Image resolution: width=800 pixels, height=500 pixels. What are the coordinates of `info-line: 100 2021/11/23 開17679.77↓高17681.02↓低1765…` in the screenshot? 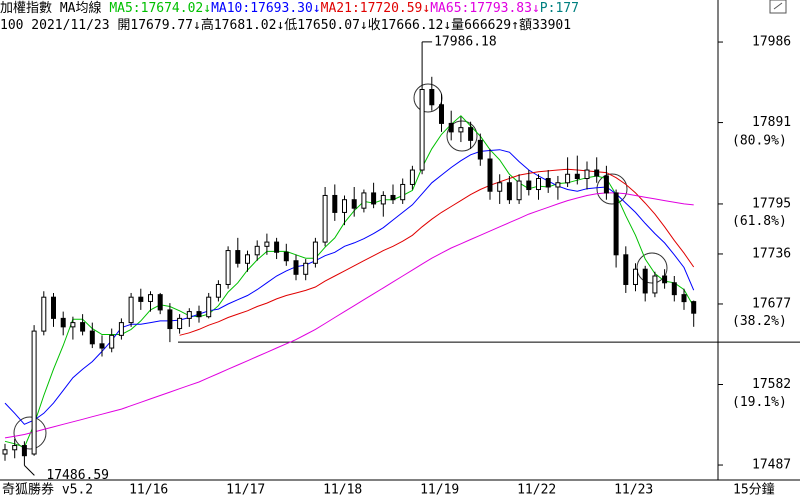 It's located at (286, 25).